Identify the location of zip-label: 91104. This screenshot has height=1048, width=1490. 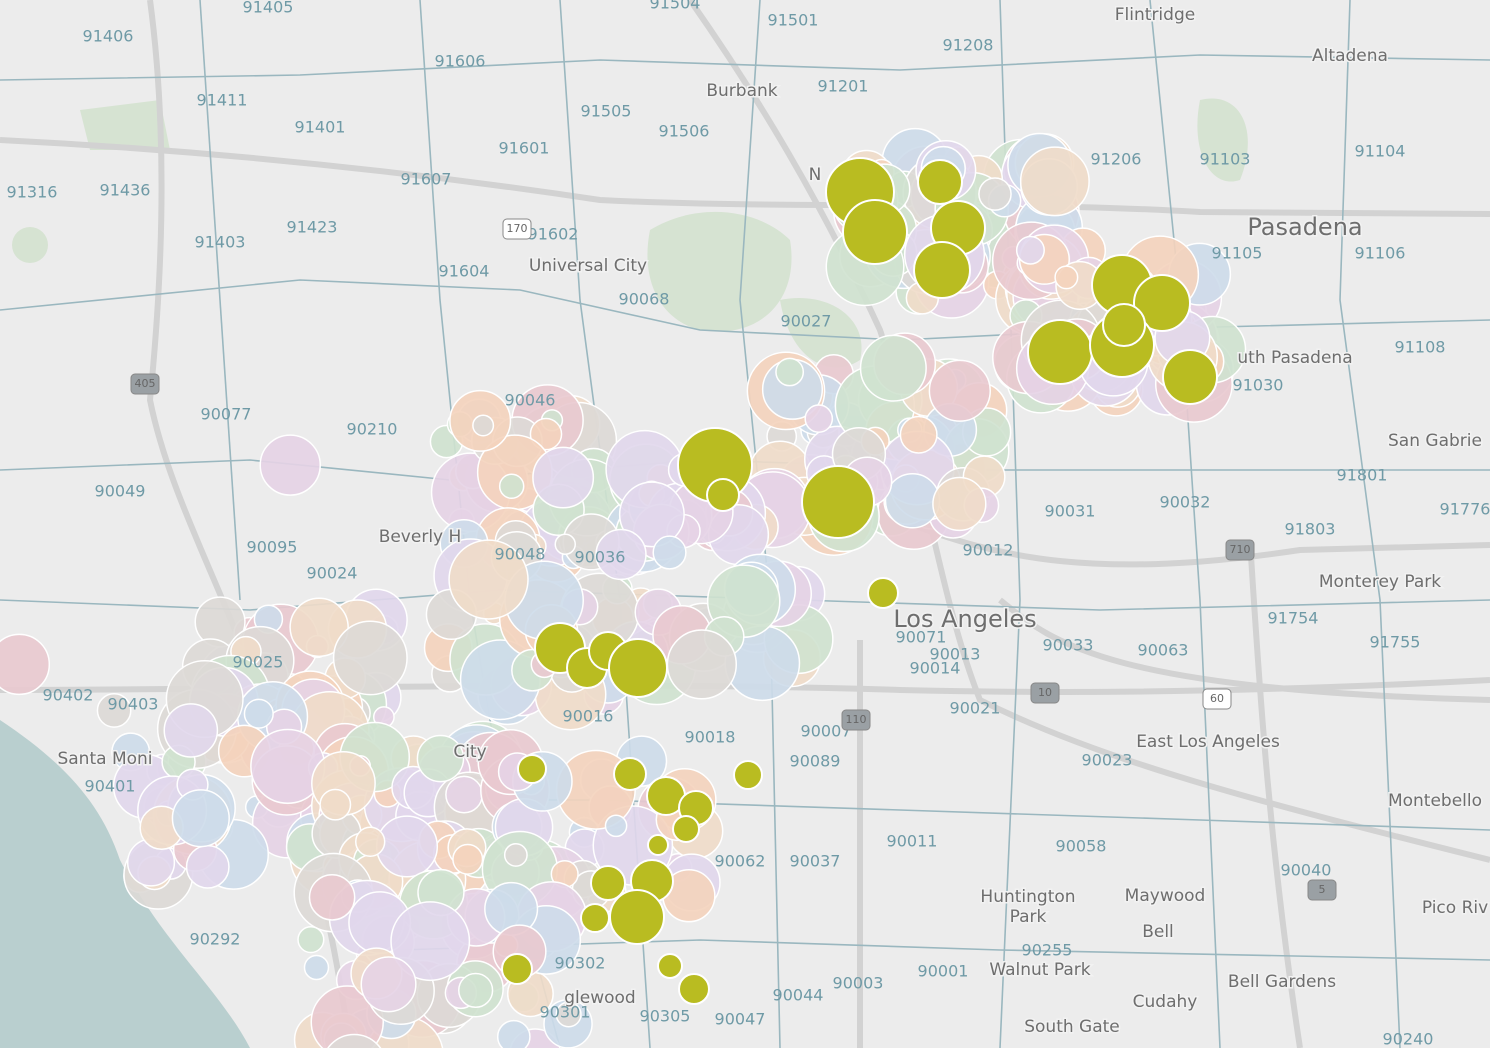
(1380, 151).